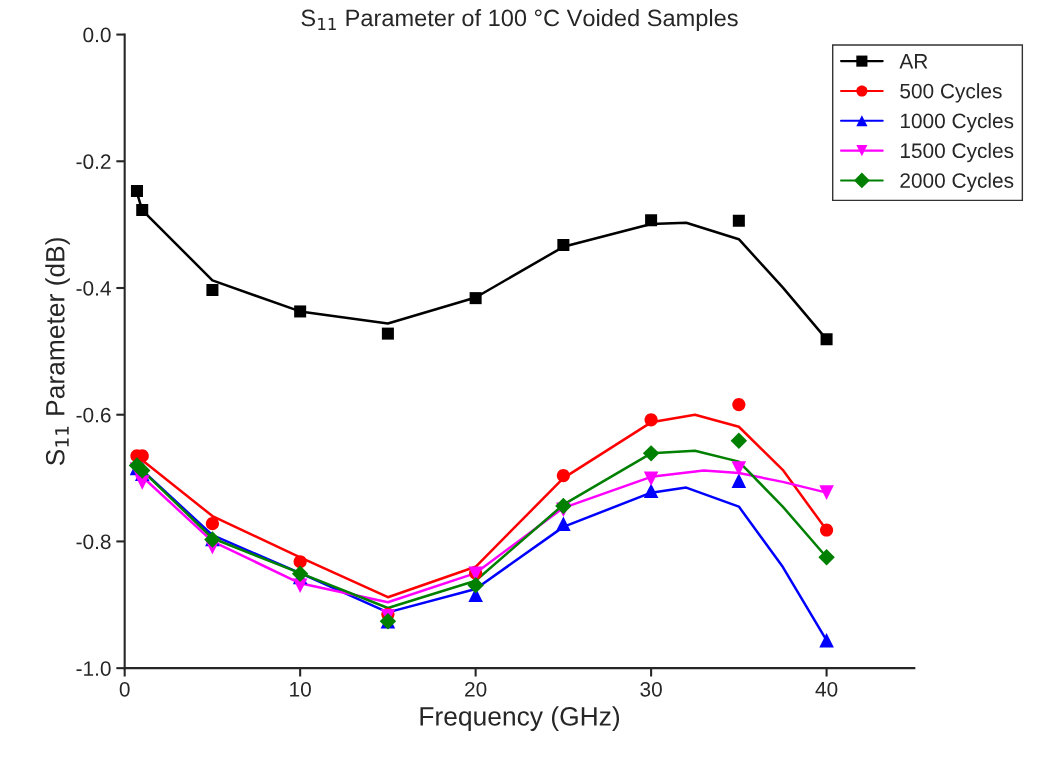 The width and height of the screenshot is (1039, 768). Describe the element at coordinates (957, 182) in the screenshot. I see `legend-label: 2000 Cycles` at that location.